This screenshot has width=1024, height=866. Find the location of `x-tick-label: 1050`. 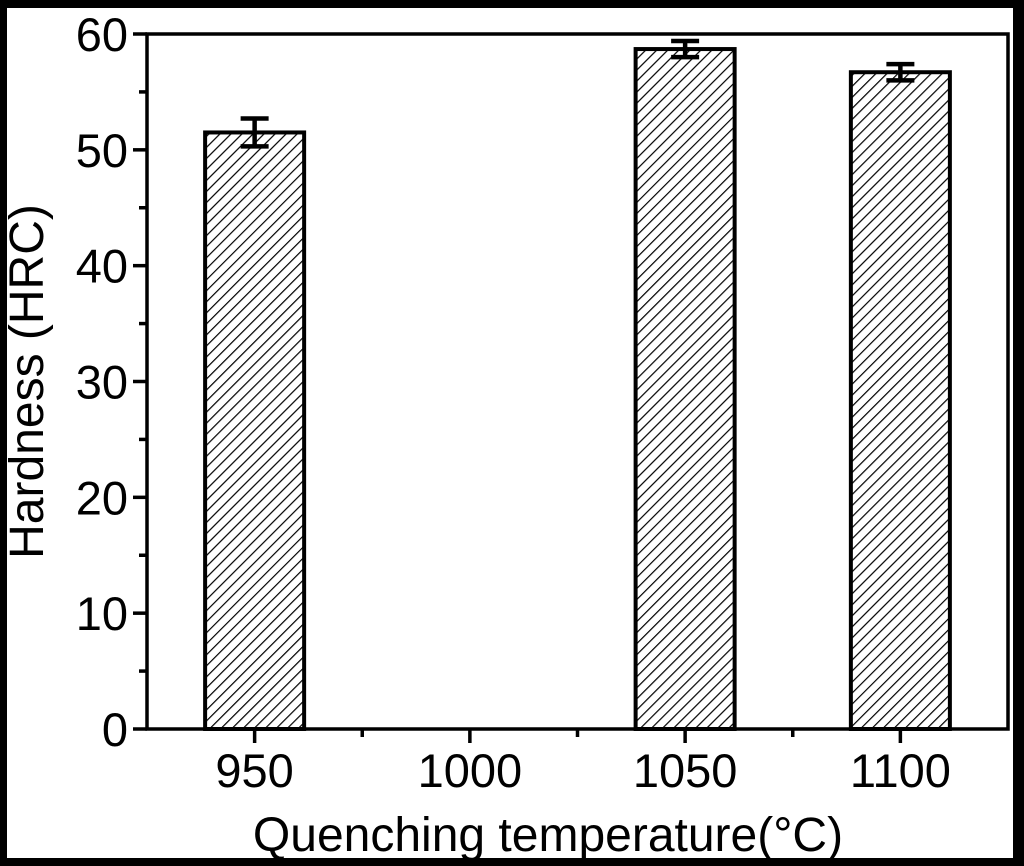

x-tick-label: 1050 is located at coordinates (685, 770).